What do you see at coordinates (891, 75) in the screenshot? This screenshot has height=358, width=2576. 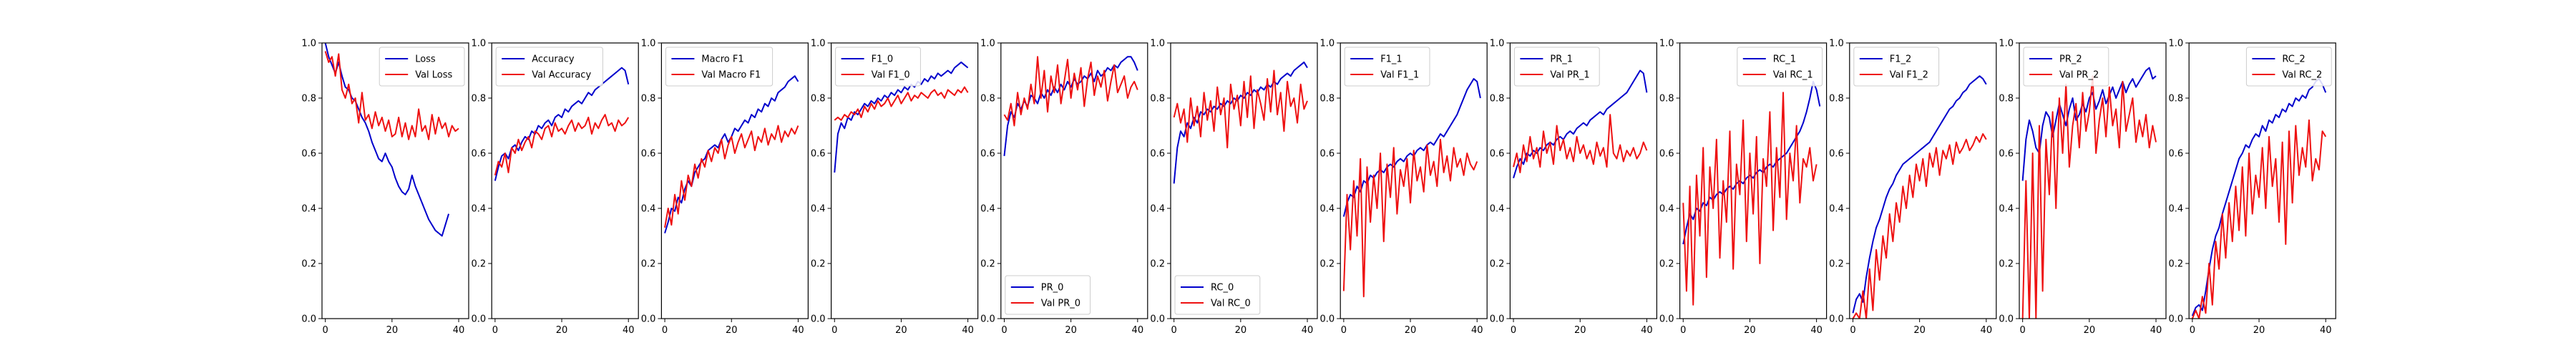 I see `legend-label: Val F1_0` at bounding box center [891, 75].